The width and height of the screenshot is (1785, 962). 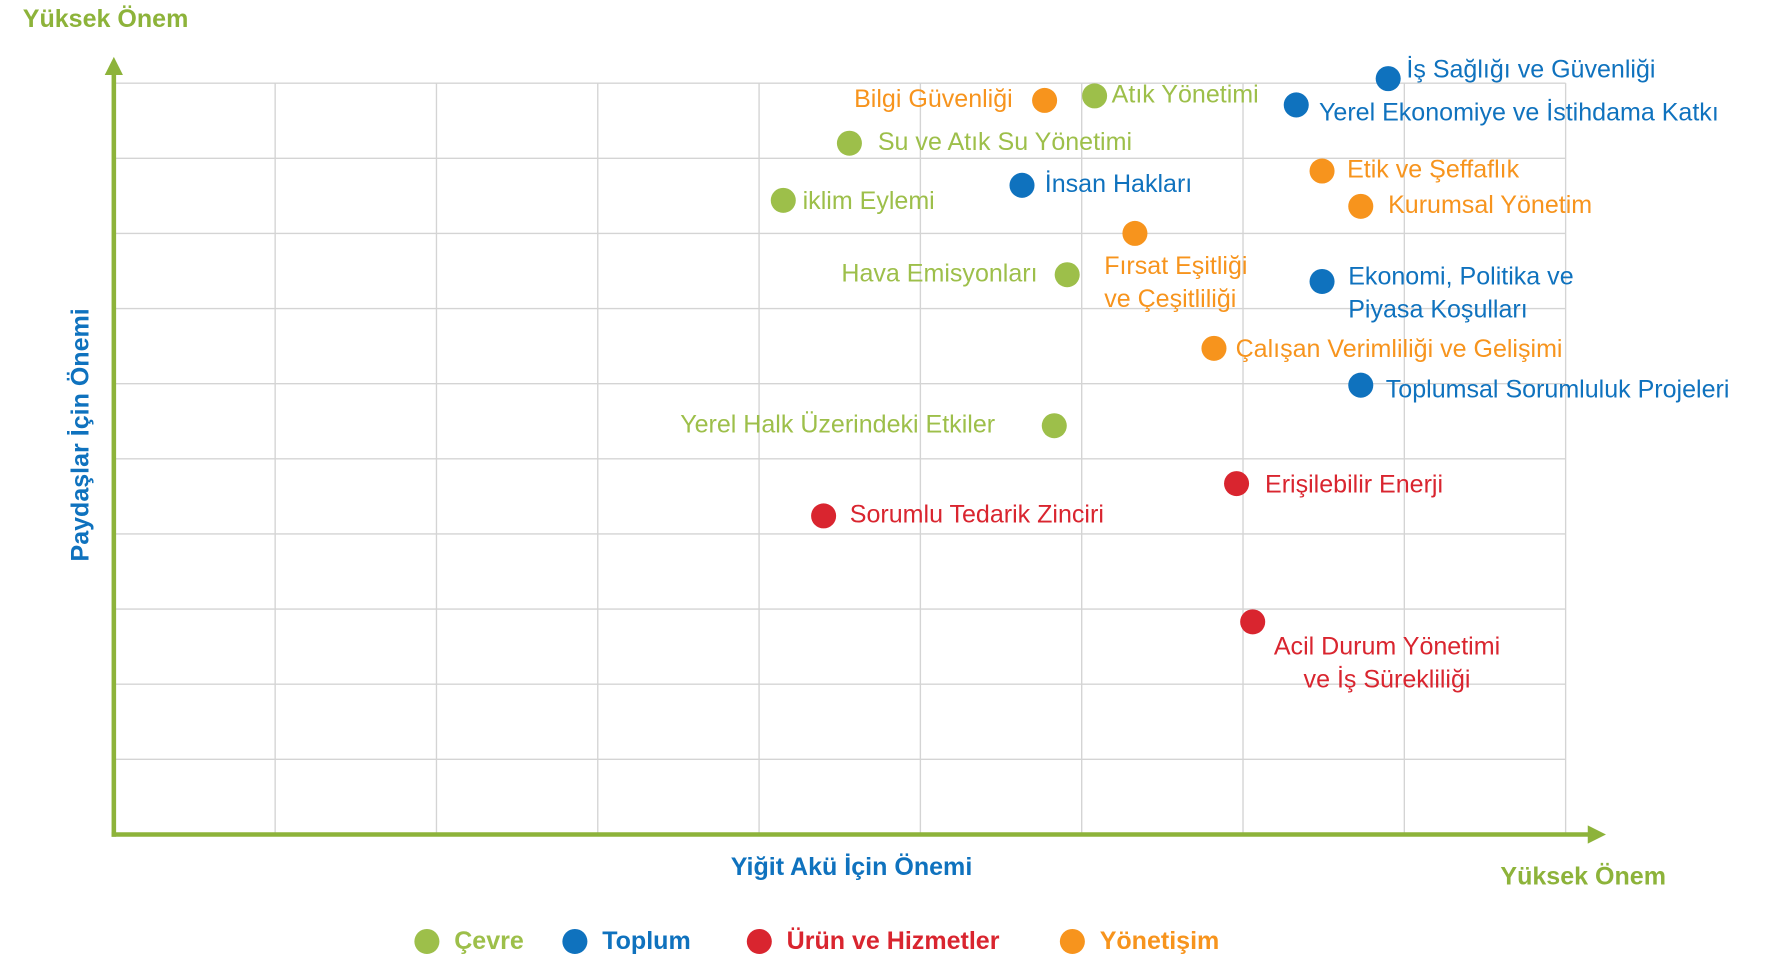 I want to click on point-label: Erişilebilir Enerji, so click(x=1354, y=484).